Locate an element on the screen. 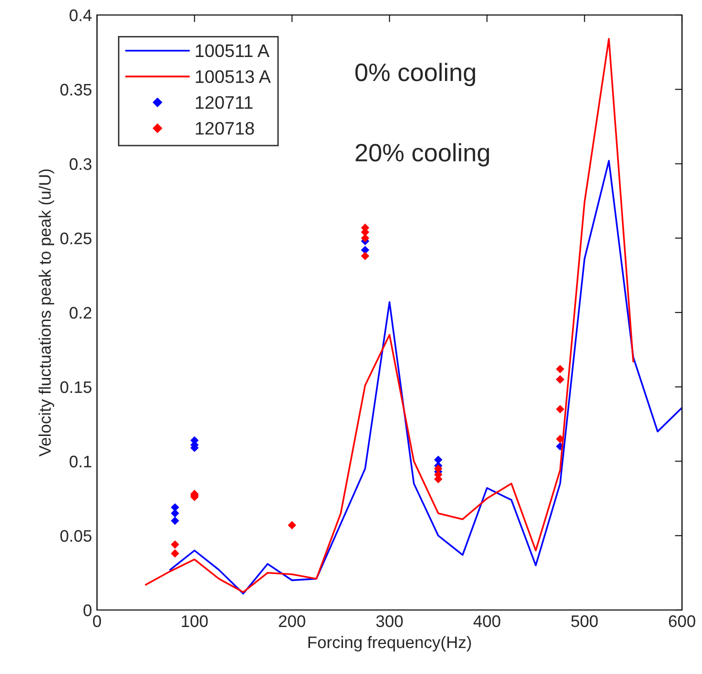 This screenshot has width=702, height=674. x-tick-label: 600 is located at coordinates (682, 621).